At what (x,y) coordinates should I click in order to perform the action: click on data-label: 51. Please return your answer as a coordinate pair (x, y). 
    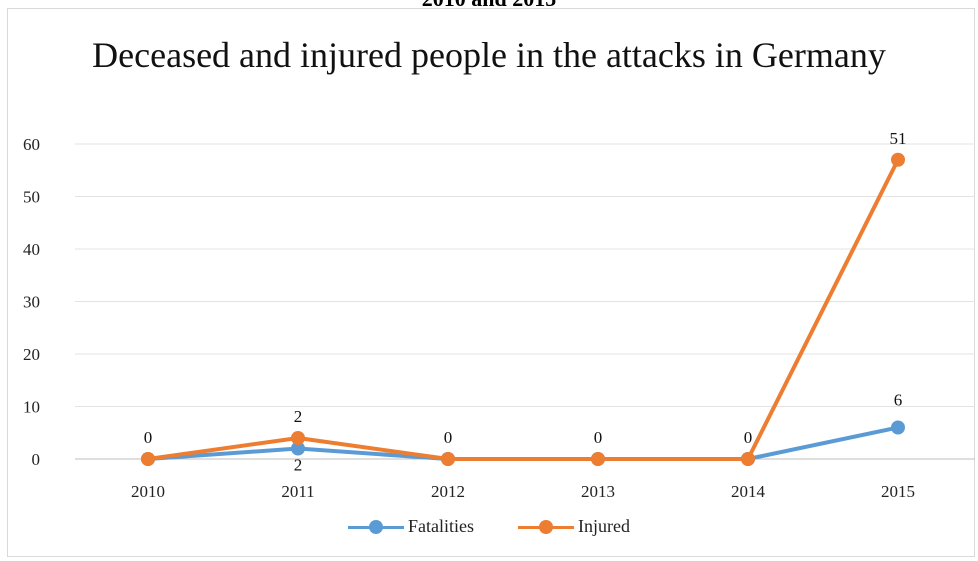
    Looking at the image, I should click on (898, 138).